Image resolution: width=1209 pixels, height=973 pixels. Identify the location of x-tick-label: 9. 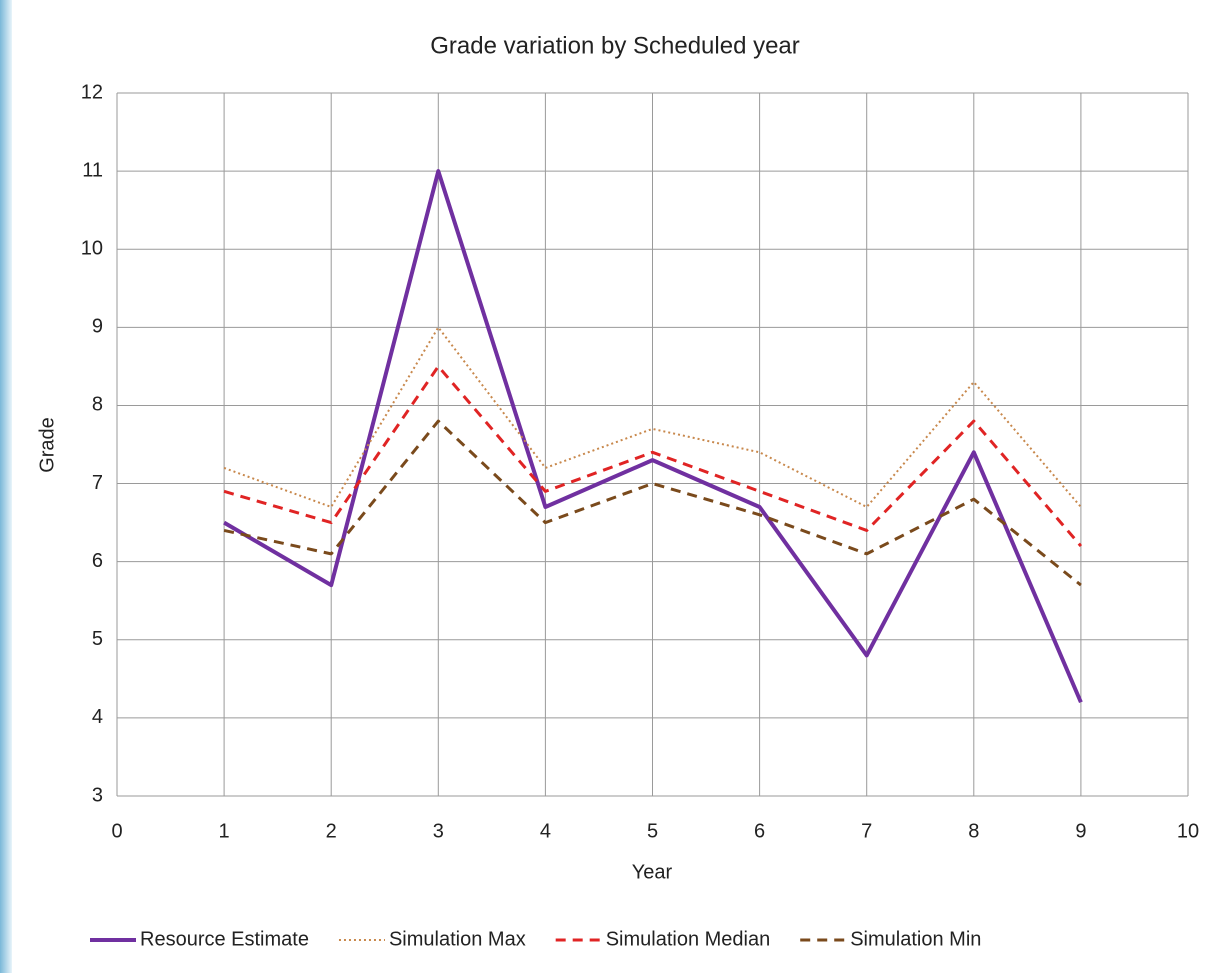
(1080, 831).